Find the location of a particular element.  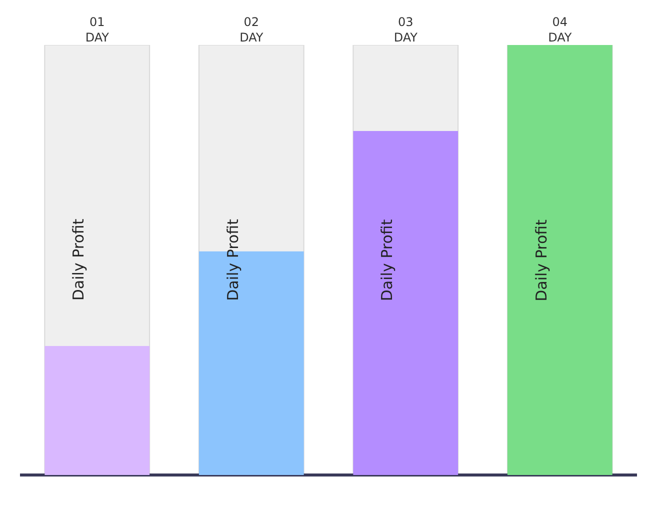

x-tick-label: 04 DAY is located at coordinates (560, 30).